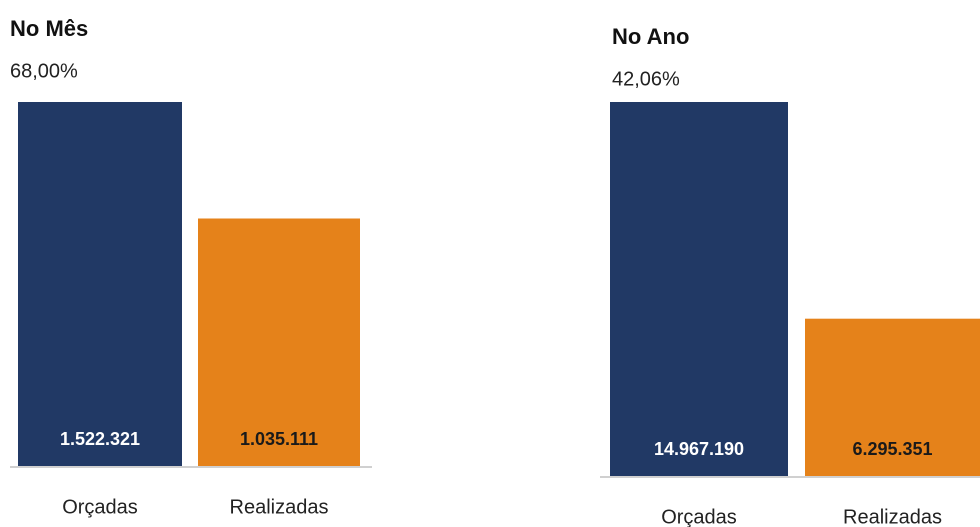  What do you see at coordinates (699, 449) in the screenshot?
I see `value-label: 14.967.190` at bounding box center [699, 449].